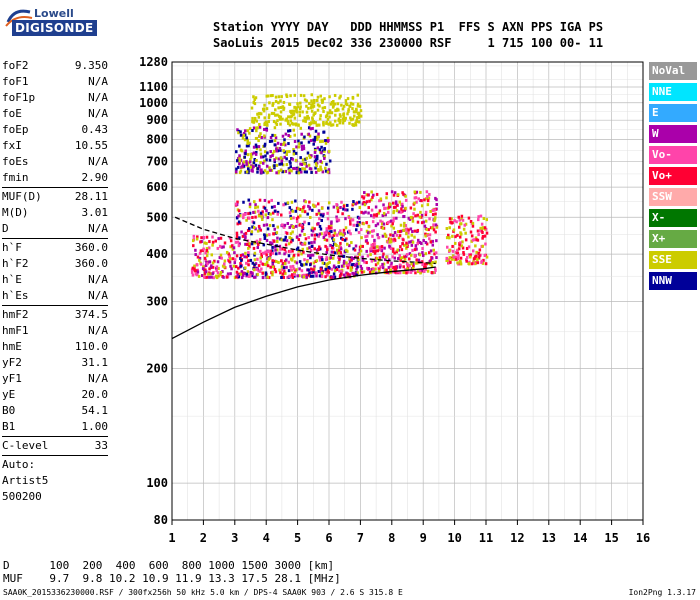  What do you see at coordinates (98, 81) in the screenshot?
I see `param-value: N/A` at bounding box center [98, 81].